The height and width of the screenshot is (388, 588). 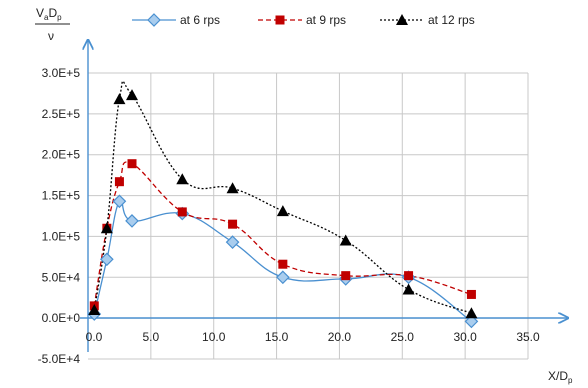 I want to click on x-tick-label: 5.0, so click(x=151, y=337).